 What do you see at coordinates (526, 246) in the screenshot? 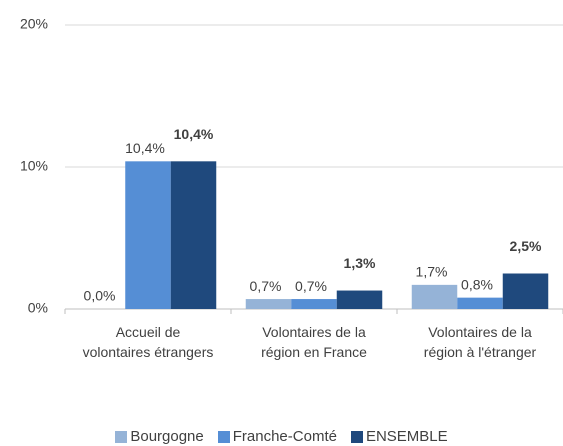
I see `data-label: 2,5%` at bounding box center [526, 246].